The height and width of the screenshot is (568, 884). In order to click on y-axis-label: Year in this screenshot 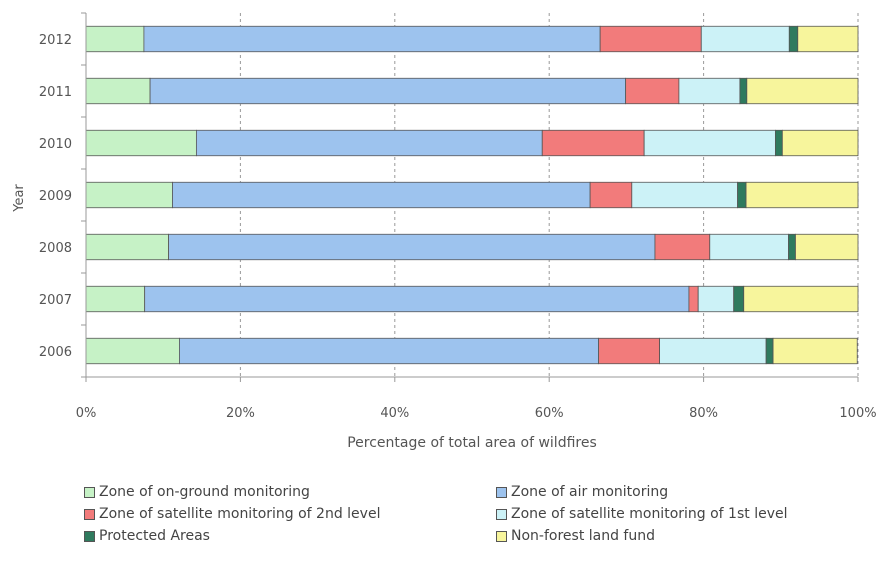, I will do `click(19, 198)`.